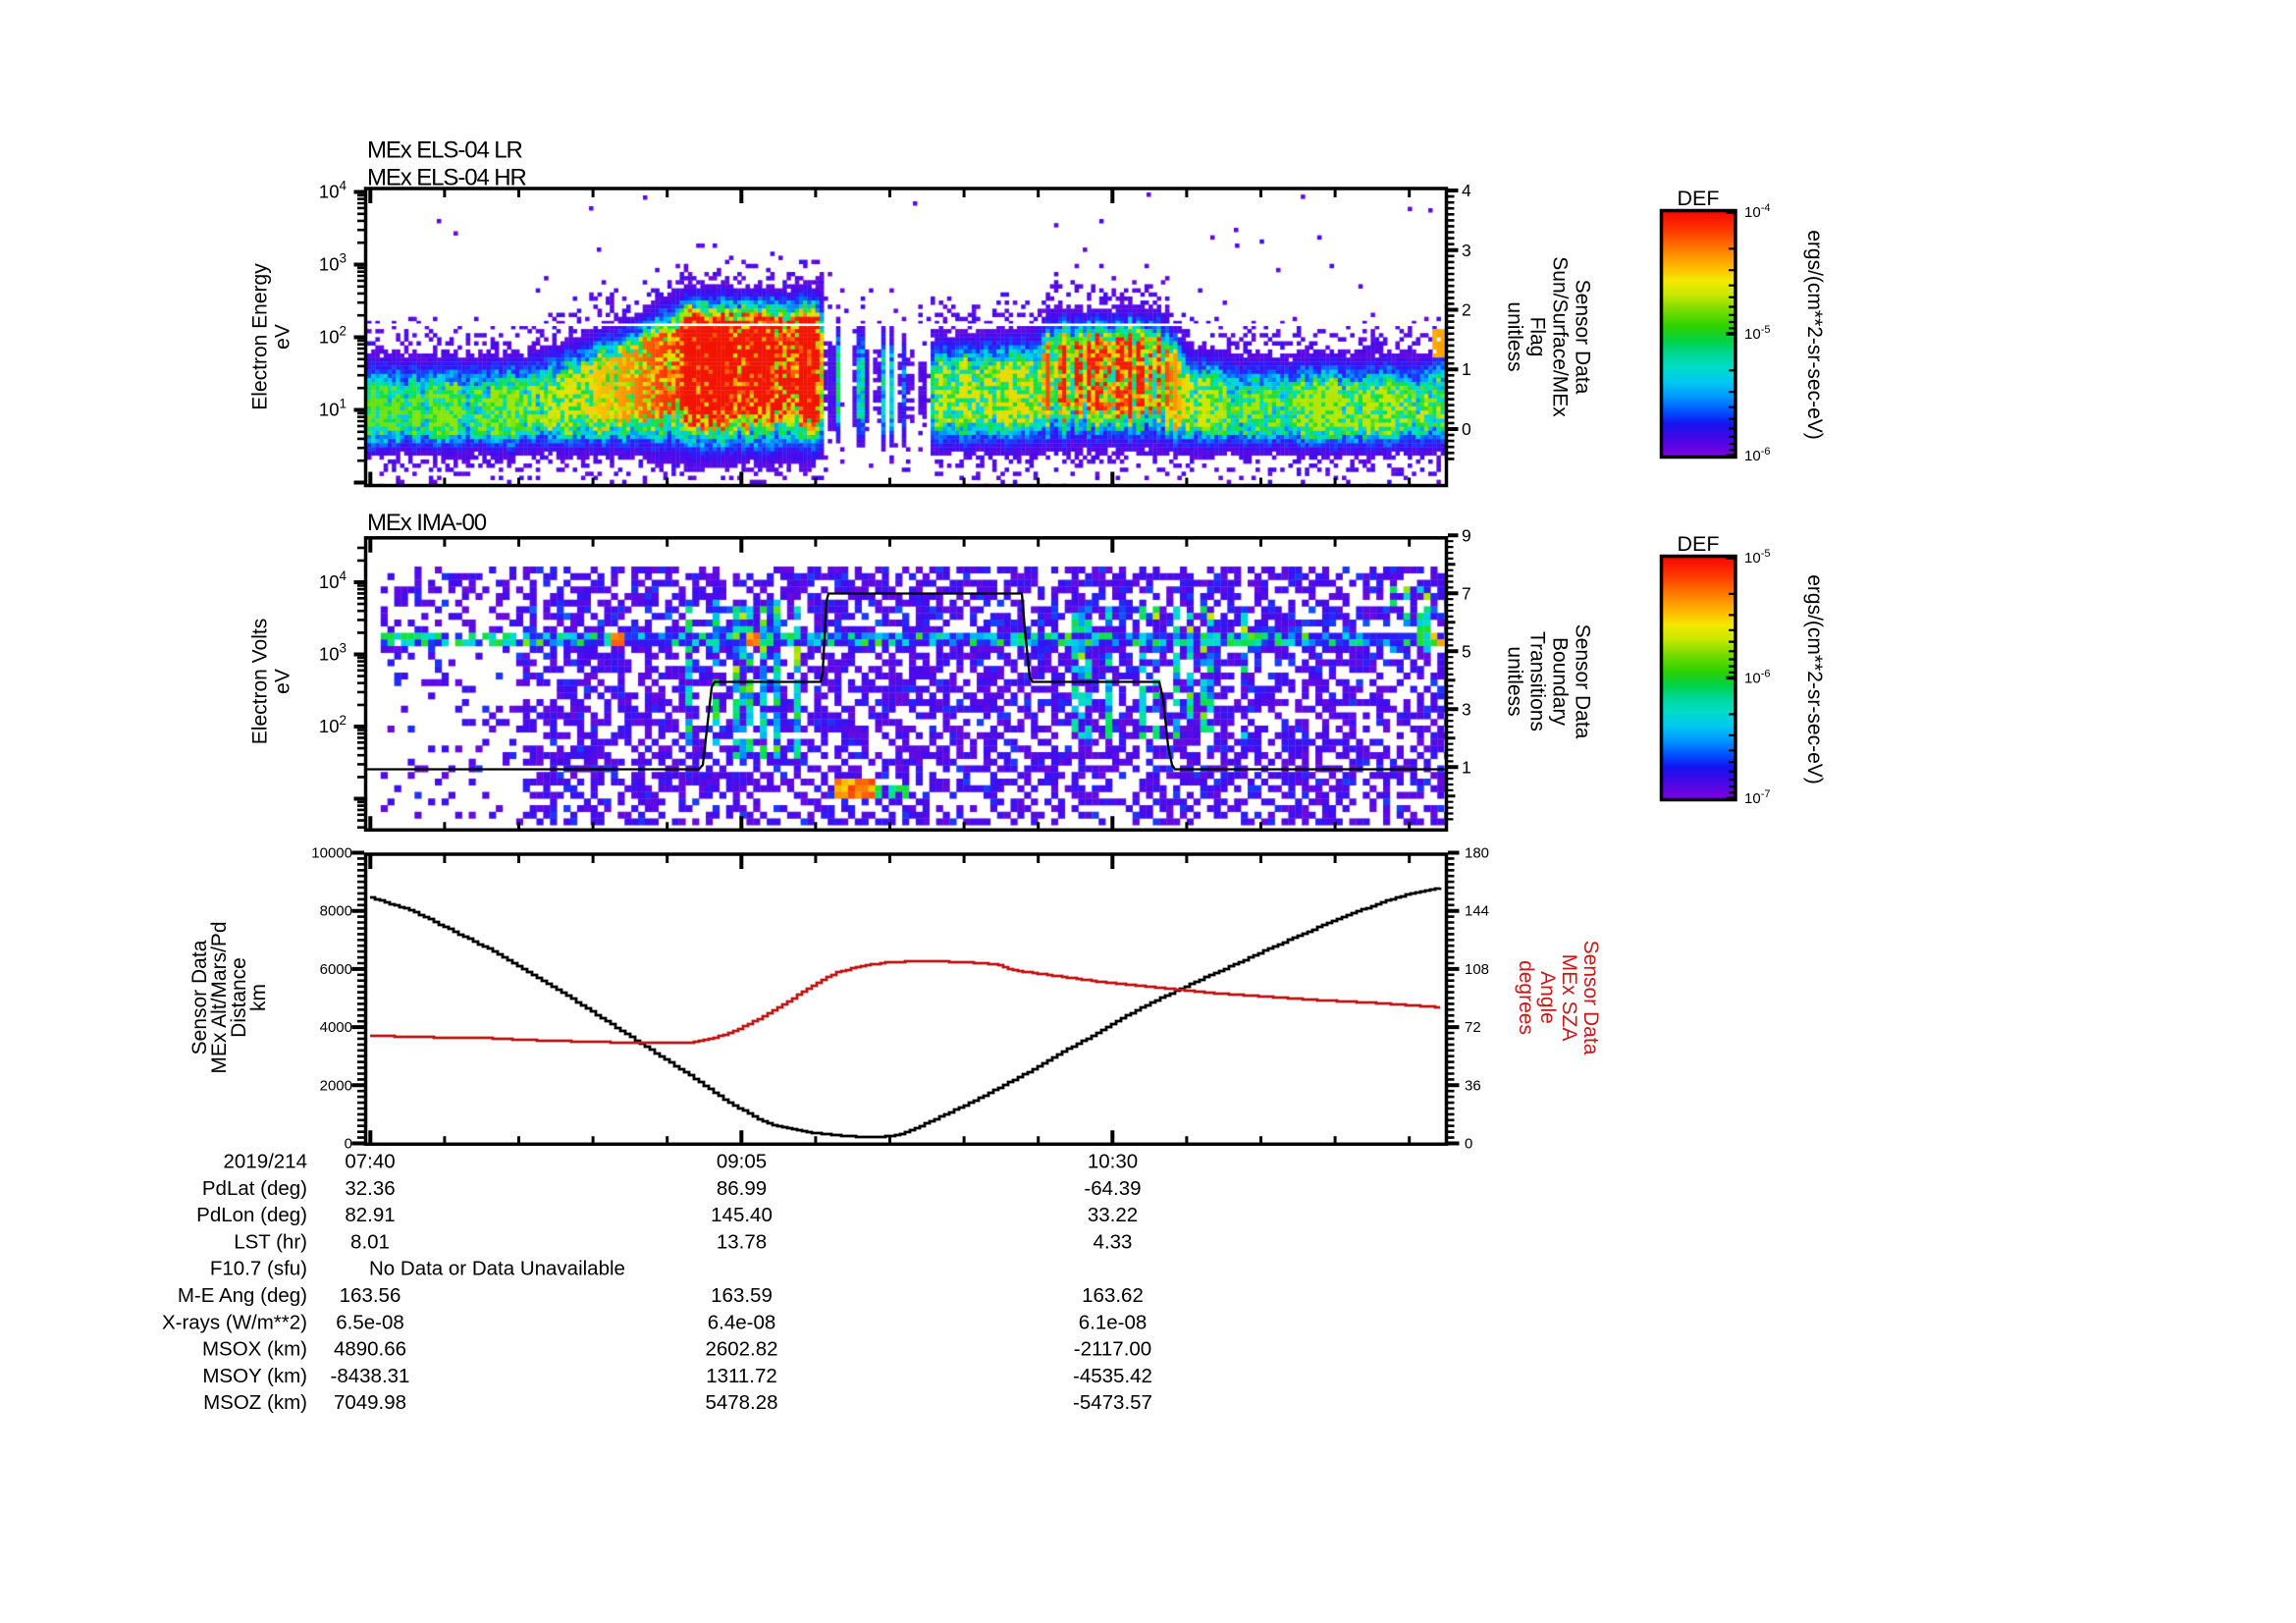 This screenshot has width=2296, height=1623. Describe the element at coordinates (742, 1241) in the screenshot. I see `svg-text: 13.78` at that location.